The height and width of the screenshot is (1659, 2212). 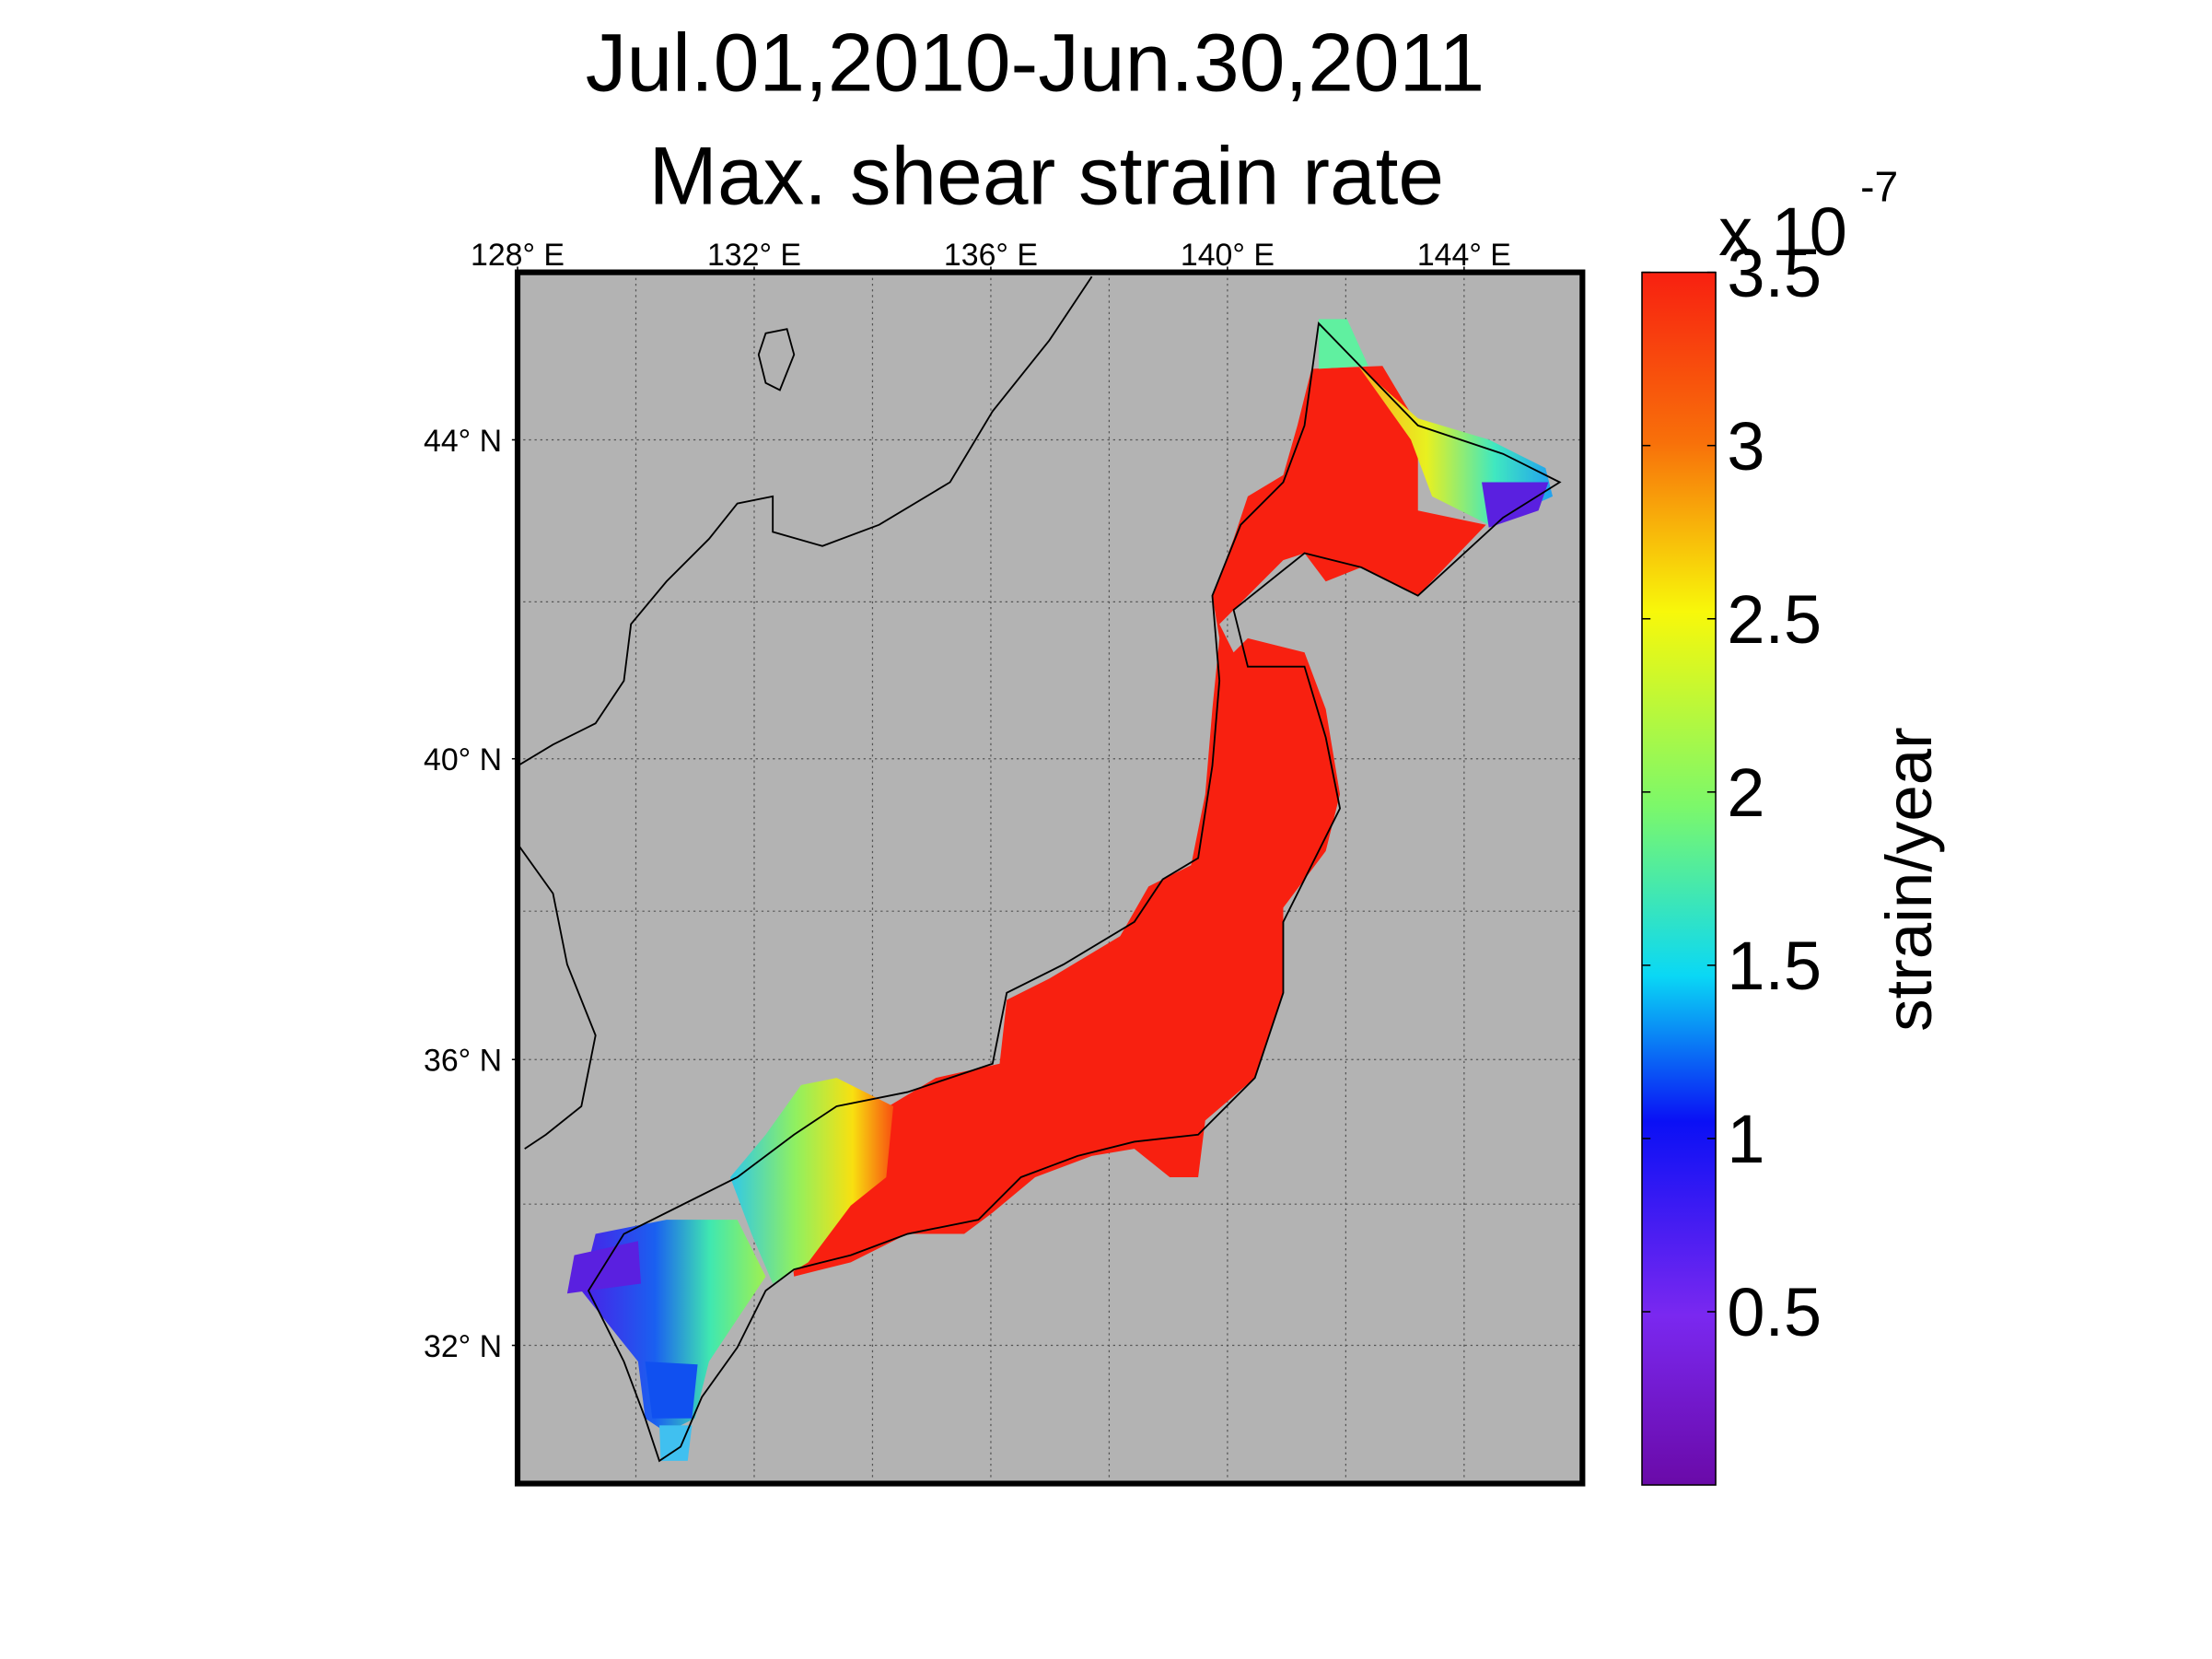 I want to click on chart-title: Jul.01,2010-Jun.30,2011, so click(x=1035, y=63).